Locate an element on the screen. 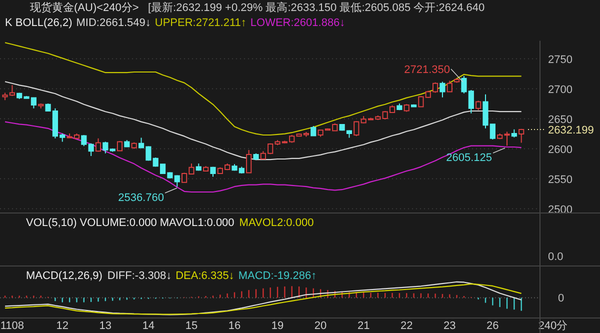 The image size is (600, 333). y-tick-label: 2750 is located at coordinates (560, 60).